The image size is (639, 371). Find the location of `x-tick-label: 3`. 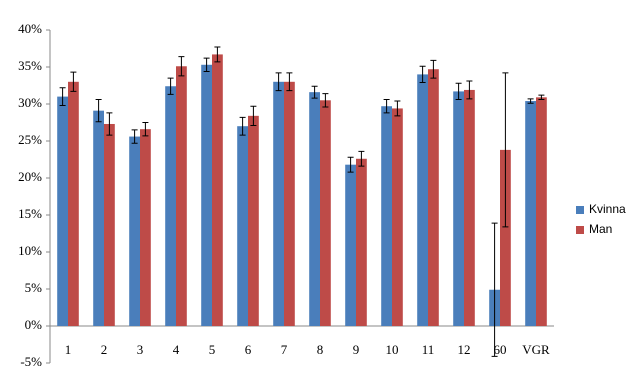

x-tick-label: 3 is located at coordinates (140, 349).